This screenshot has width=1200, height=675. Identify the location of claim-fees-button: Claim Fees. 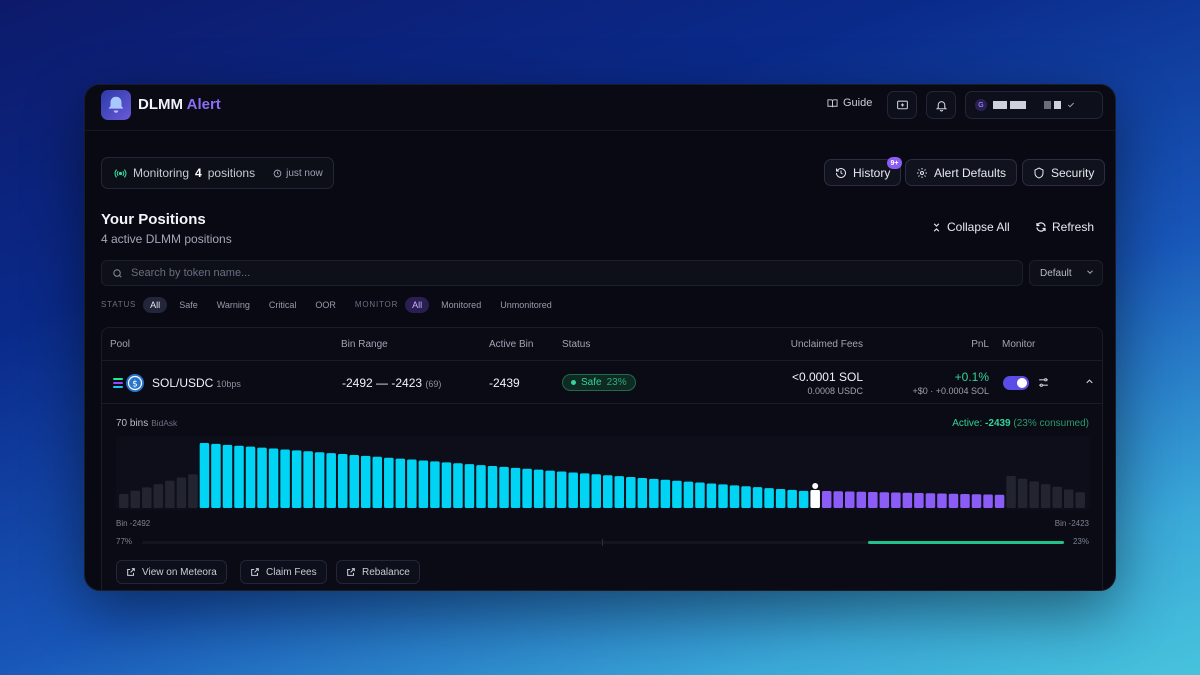
(283, 572).